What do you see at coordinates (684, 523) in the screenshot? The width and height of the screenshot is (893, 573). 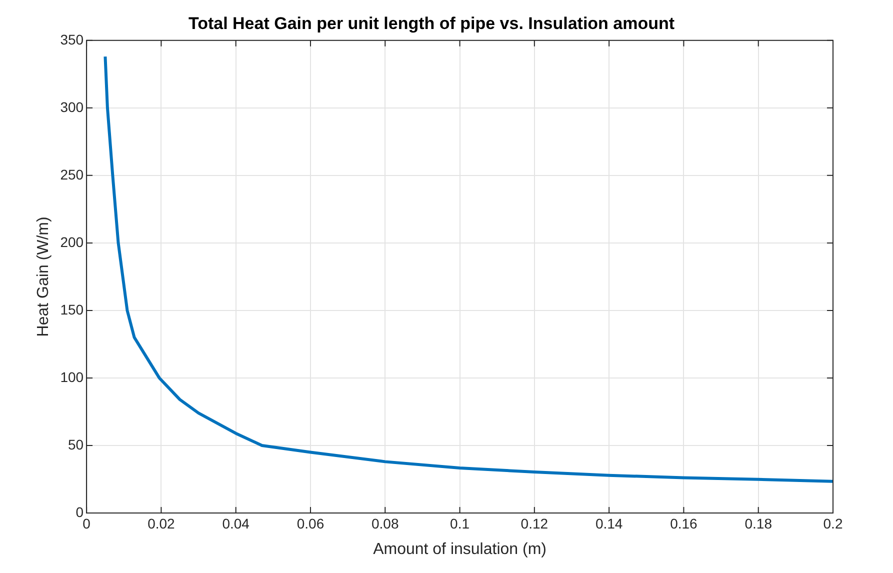 I see `x-tick-label: 0.16` at bounding box center [684, 523].